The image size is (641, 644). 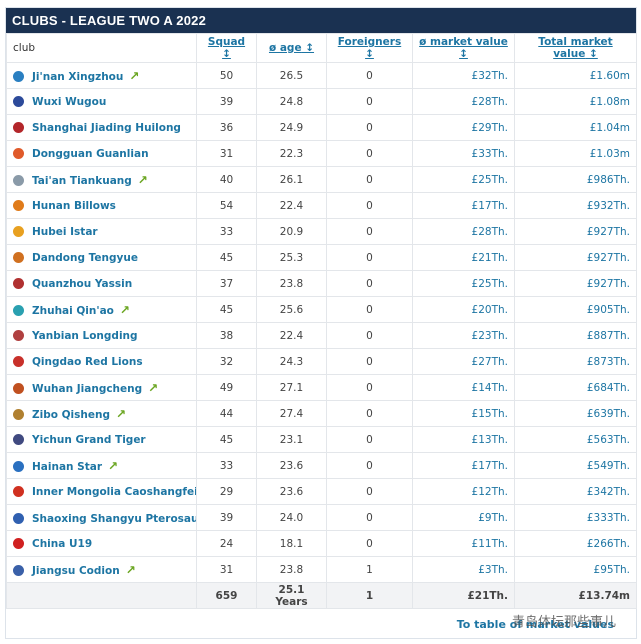 What do you see at coordinates (575, 439) in the screenshot?
I see `cell: £563Th.` at bounding box center [575, 439].